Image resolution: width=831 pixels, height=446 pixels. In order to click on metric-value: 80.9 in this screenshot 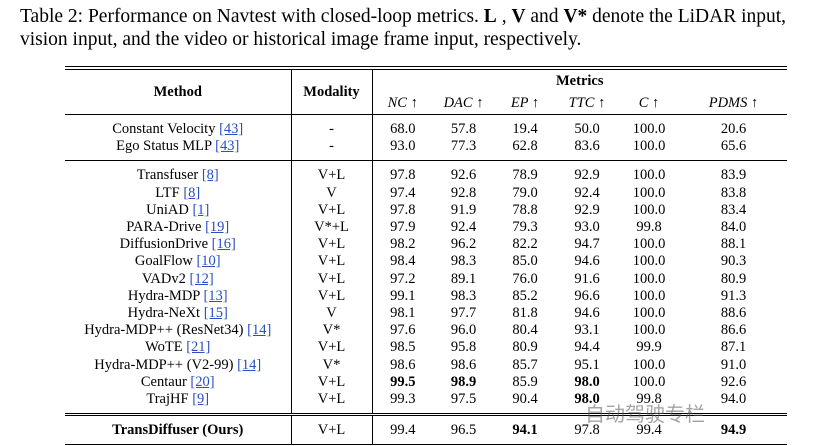, I will do `click(525, 347)`.